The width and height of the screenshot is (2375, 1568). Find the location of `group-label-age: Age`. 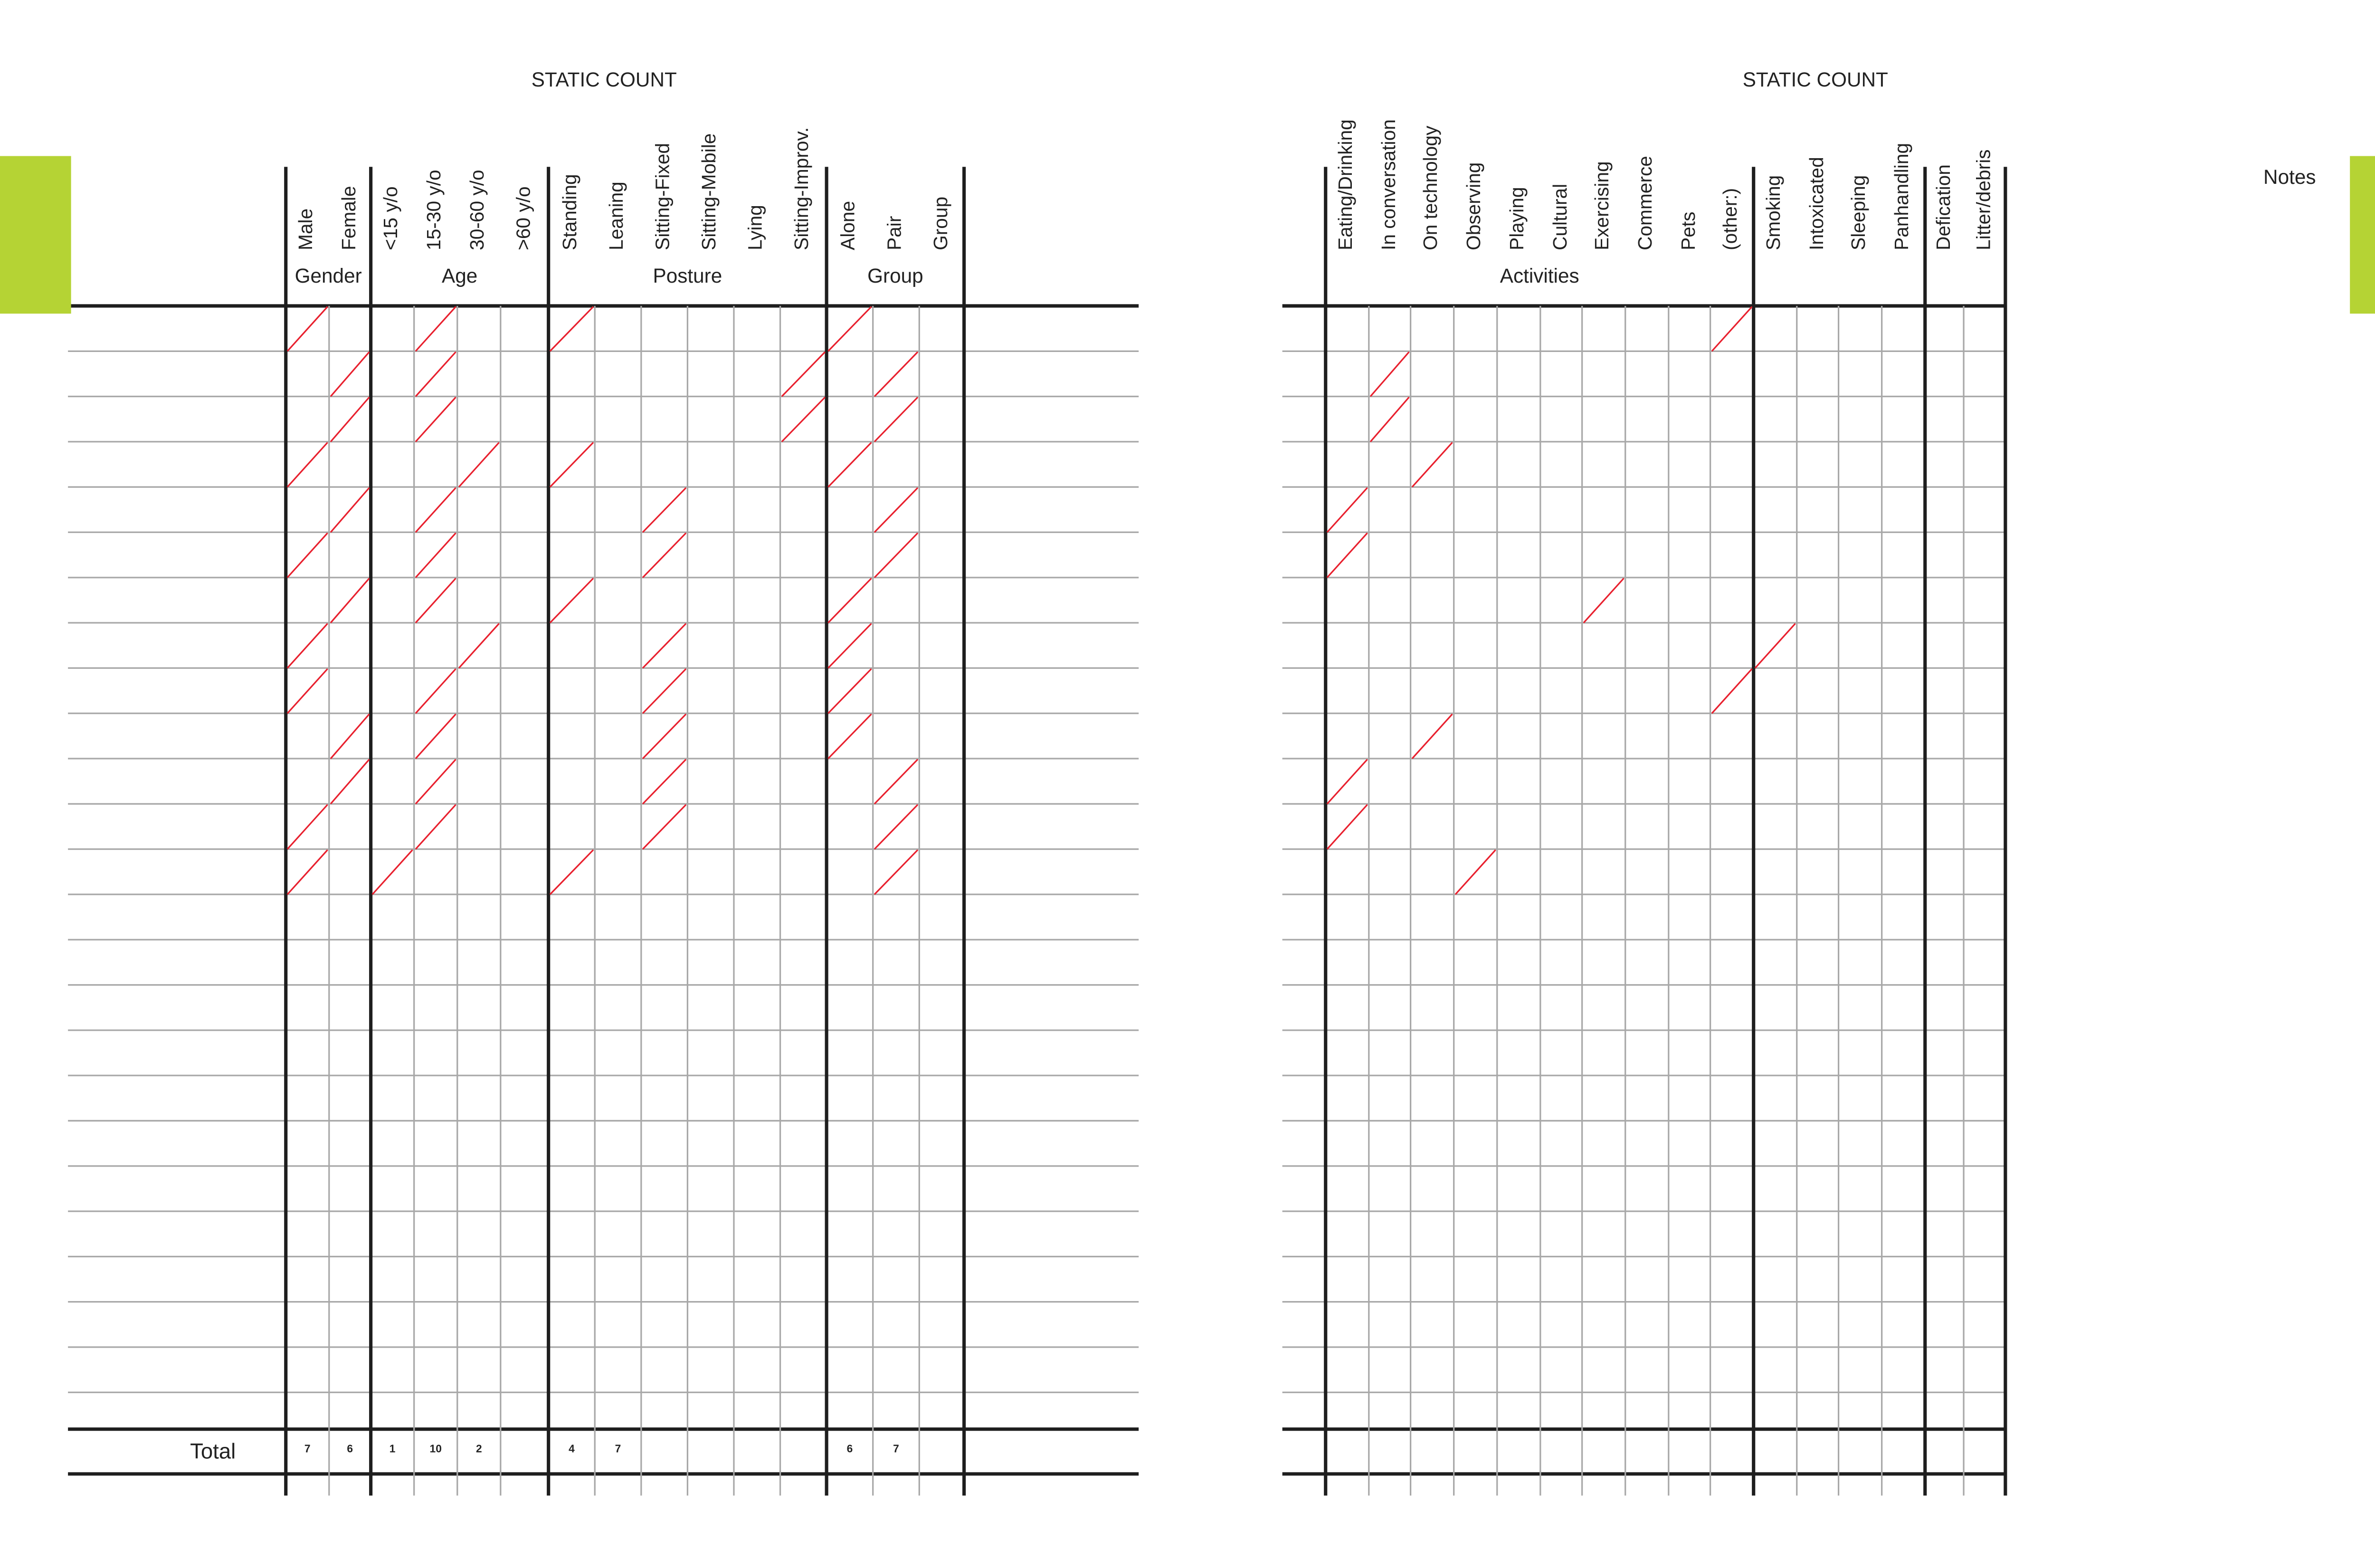

group-label-age: Age is located at coordinates (460, 276).